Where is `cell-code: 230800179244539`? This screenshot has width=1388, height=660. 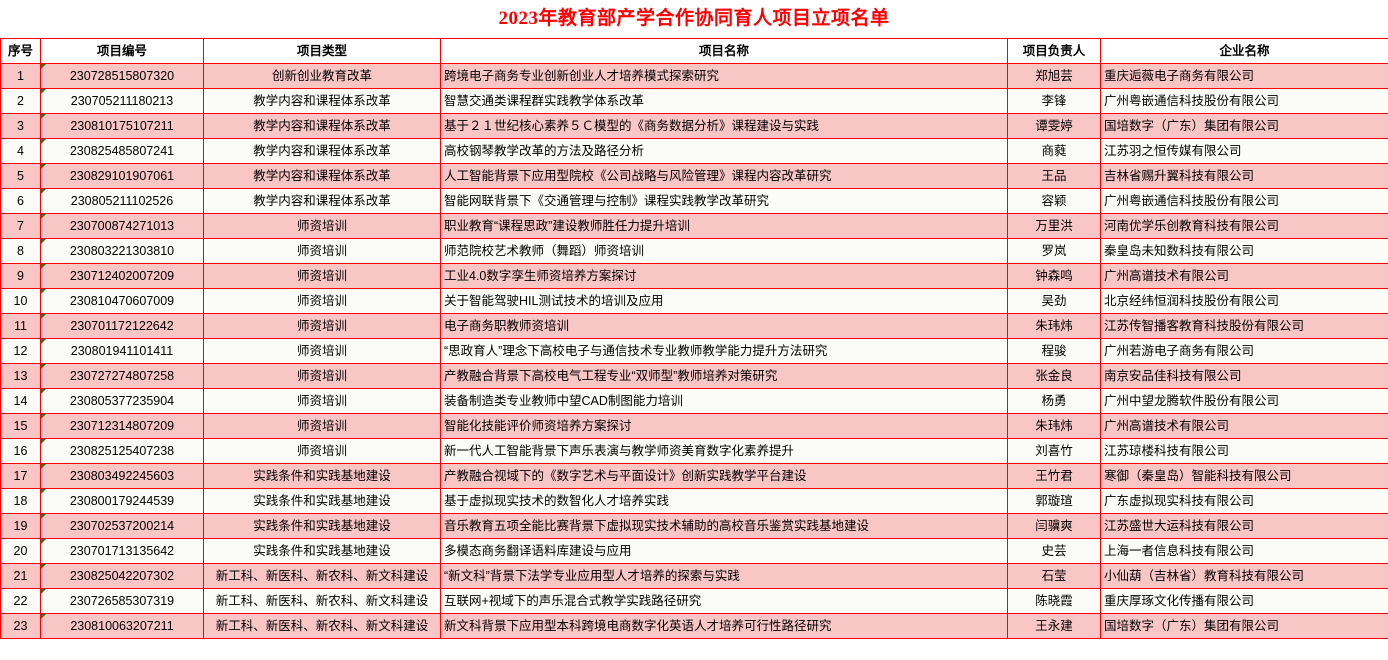
cell-code: 230800179244539 is located at coordinates (122, 501).